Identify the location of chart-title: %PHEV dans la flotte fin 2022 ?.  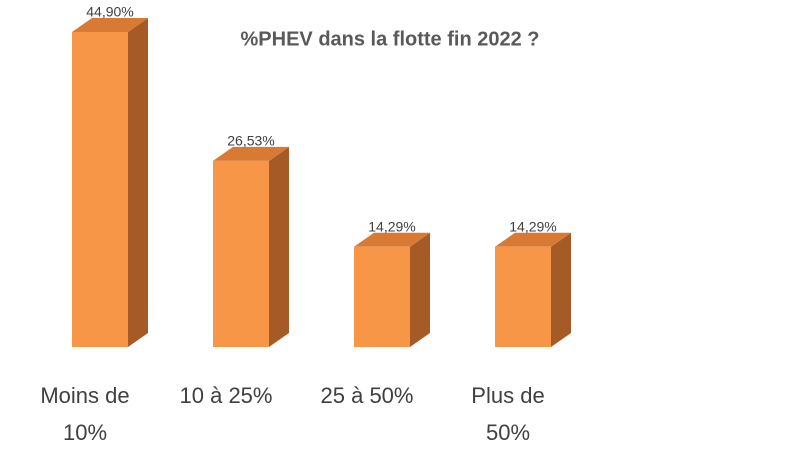
(390, 39).